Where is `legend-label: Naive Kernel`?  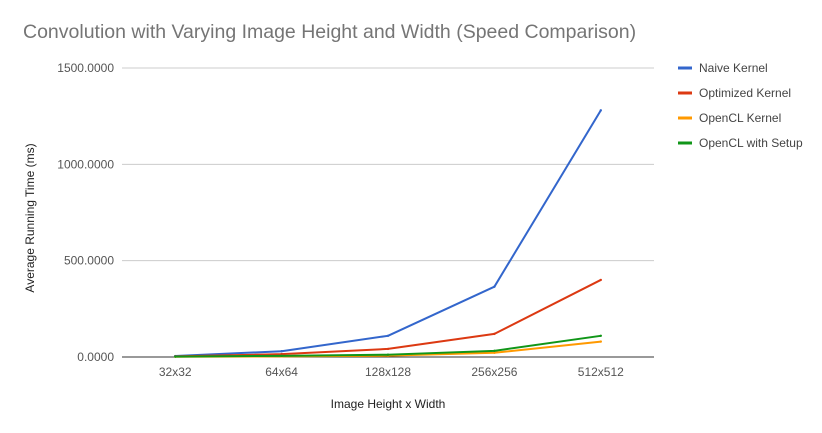
legend-label: Naive Kernel is located at coordinates (733, 68).